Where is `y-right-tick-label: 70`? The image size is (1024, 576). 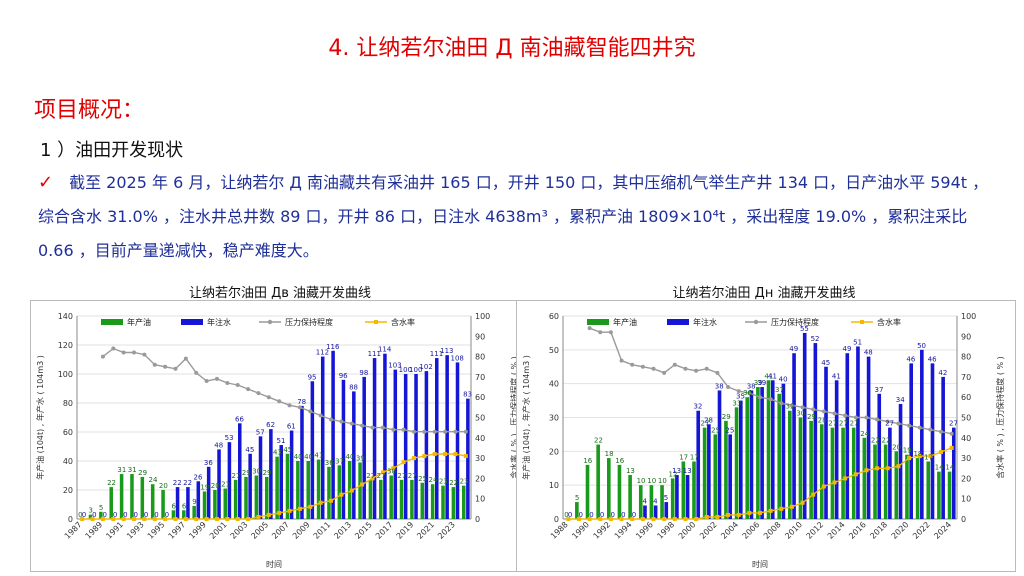
y-right-tick-label: 70 is located at coordinates (966, 377).